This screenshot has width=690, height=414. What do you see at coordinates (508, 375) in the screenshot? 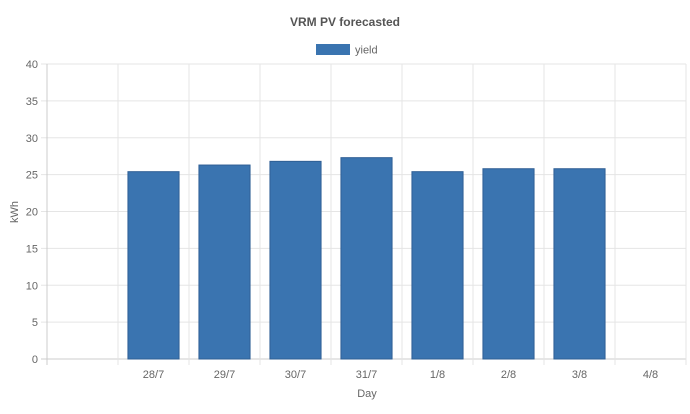
I see `x-tick-label: 2/8` at bounding box center [508, 375].